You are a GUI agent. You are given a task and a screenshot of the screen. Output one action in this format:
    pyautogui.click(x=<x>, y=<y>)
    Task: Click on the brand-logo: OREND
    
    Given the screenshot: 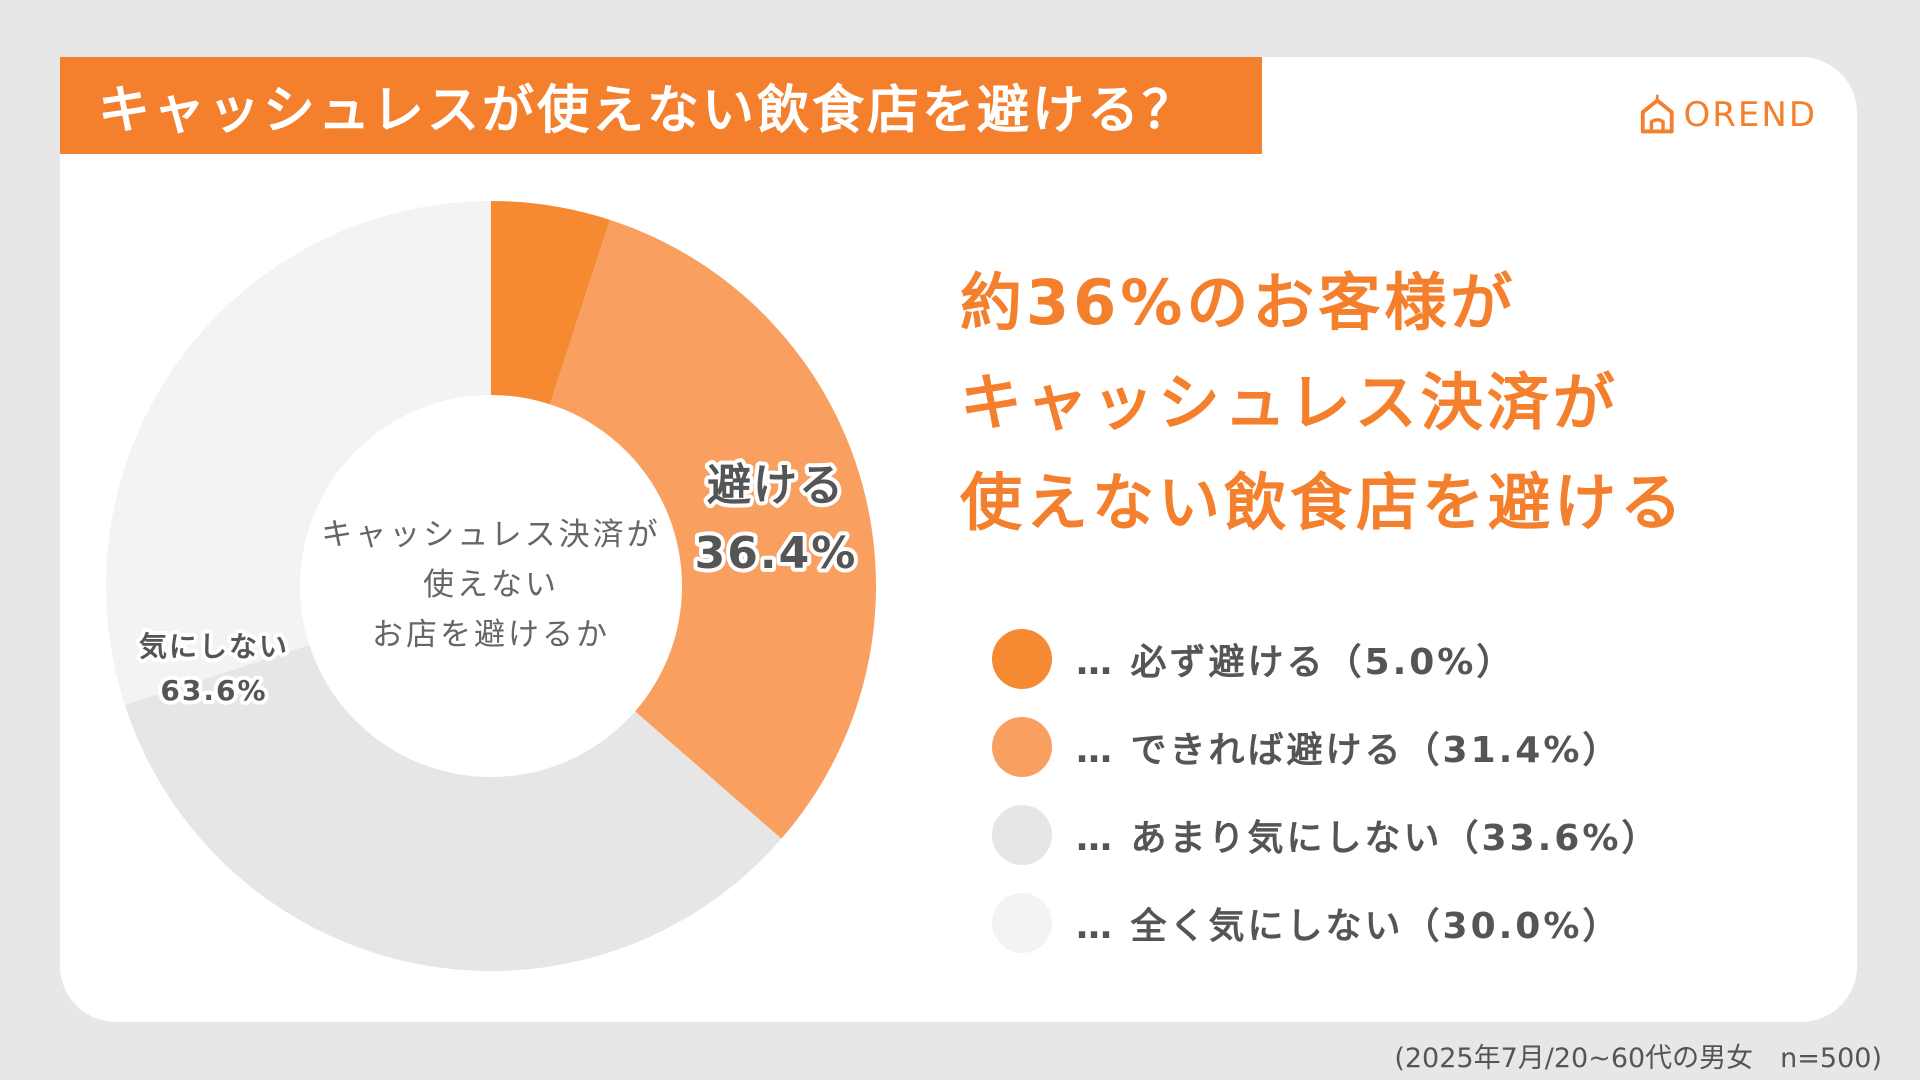 What is the action you would take?
    pyautogui.click(x=1727, y=115)
    